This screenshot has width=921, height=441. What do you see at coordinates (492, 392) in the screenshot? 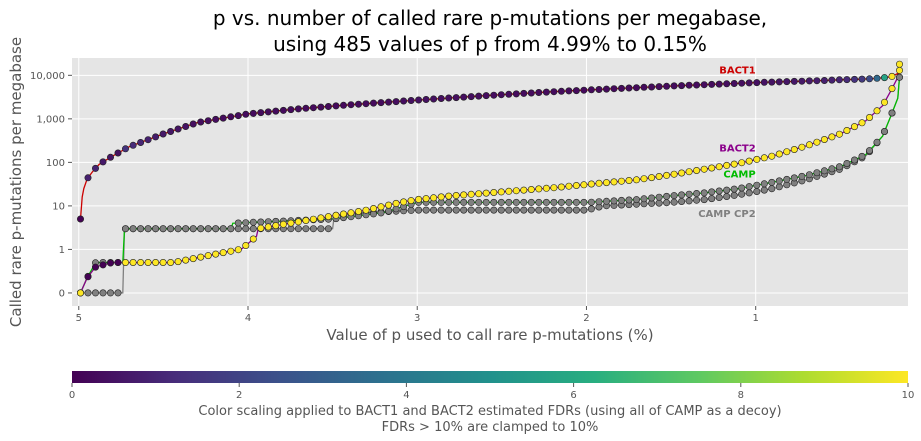
I see `colorbar-ticks: 0 2 4 6 8 10` at bounding box center [492, 392].